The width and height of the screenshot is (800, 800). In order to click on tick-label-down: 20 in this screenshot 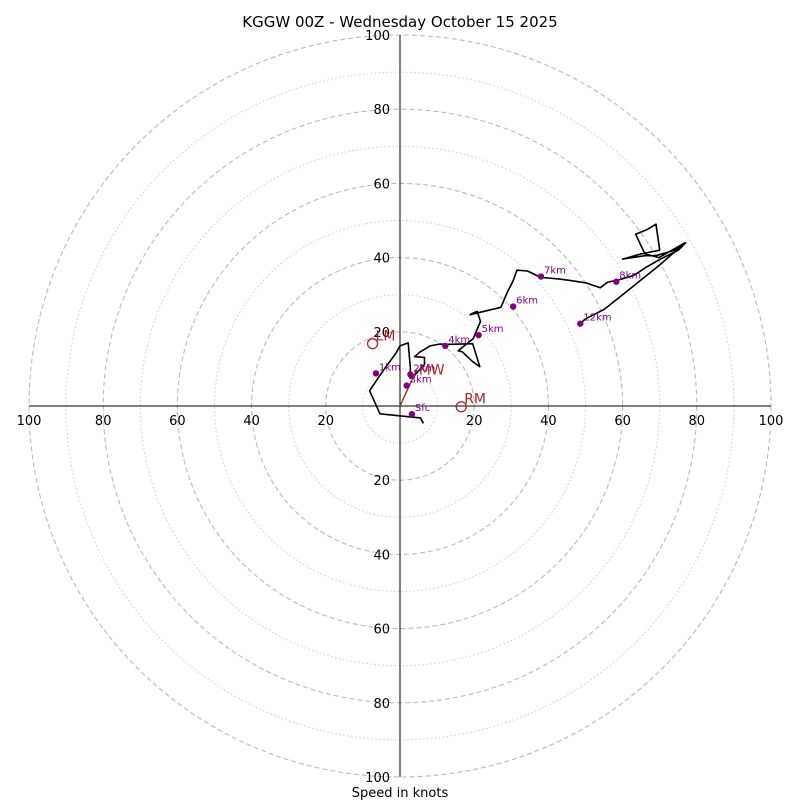, I will do `click(381, 481)`.